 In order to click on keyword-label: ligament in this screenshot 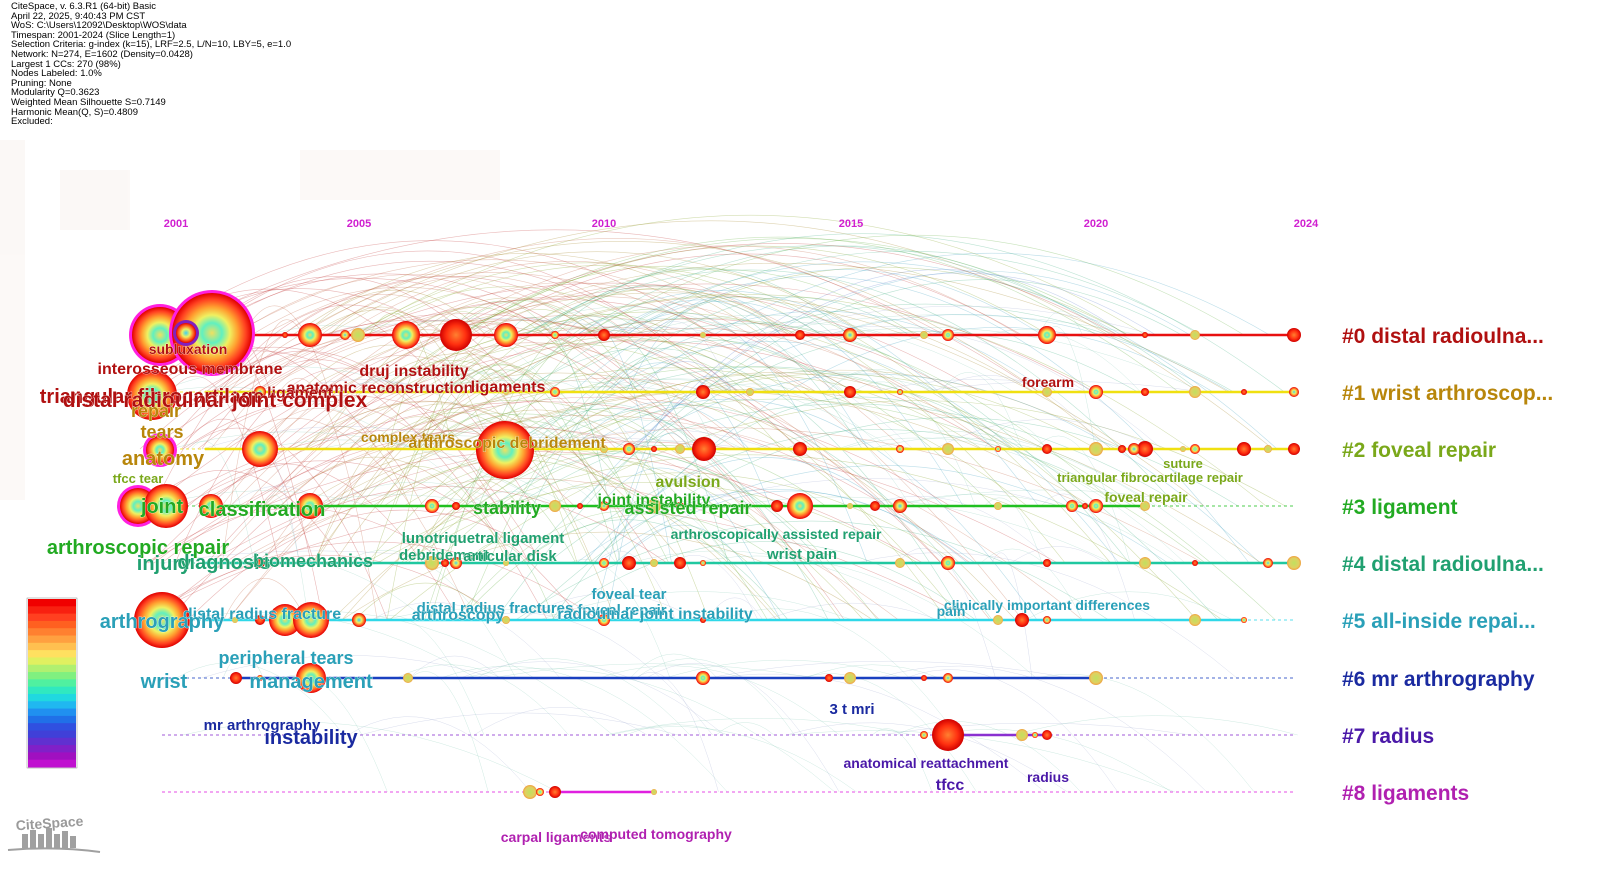, I will do `click(300, 394)`.